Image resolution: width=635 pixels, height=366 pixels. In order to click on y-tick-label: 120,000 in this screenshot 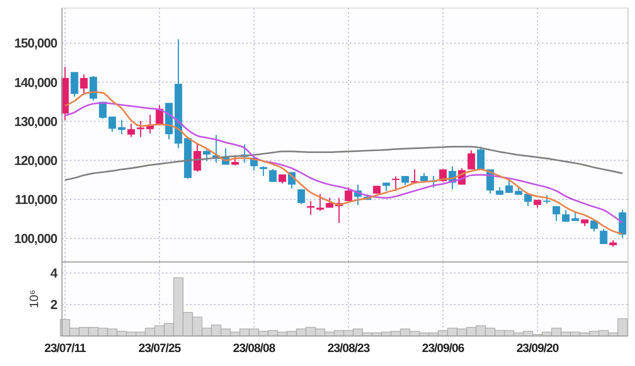, I will do `click(36, 160)`.